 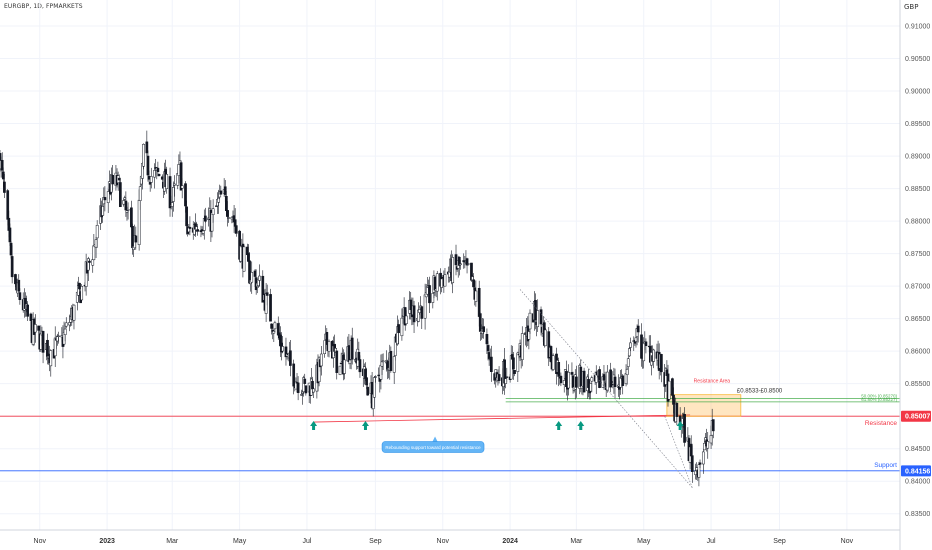 What do you see at coordinates (917, 287) in the screenshot?
I see `price-tick-label: 0.87000` at bounding box center [917, 287].